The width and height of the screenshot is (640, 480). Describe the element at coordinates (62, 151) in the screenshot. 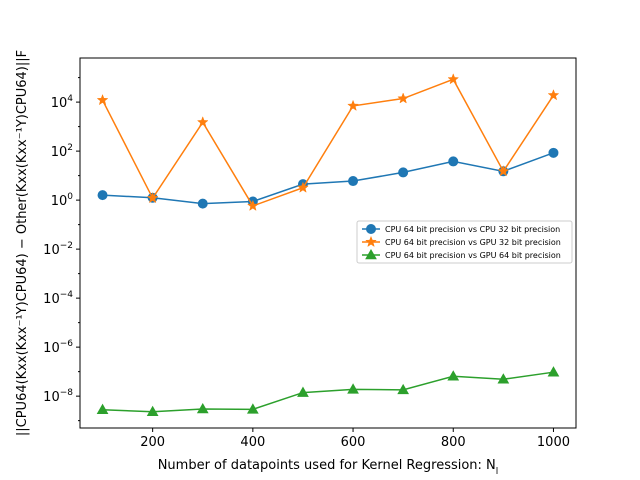

I see `y-tick-label: 10²` at that location.